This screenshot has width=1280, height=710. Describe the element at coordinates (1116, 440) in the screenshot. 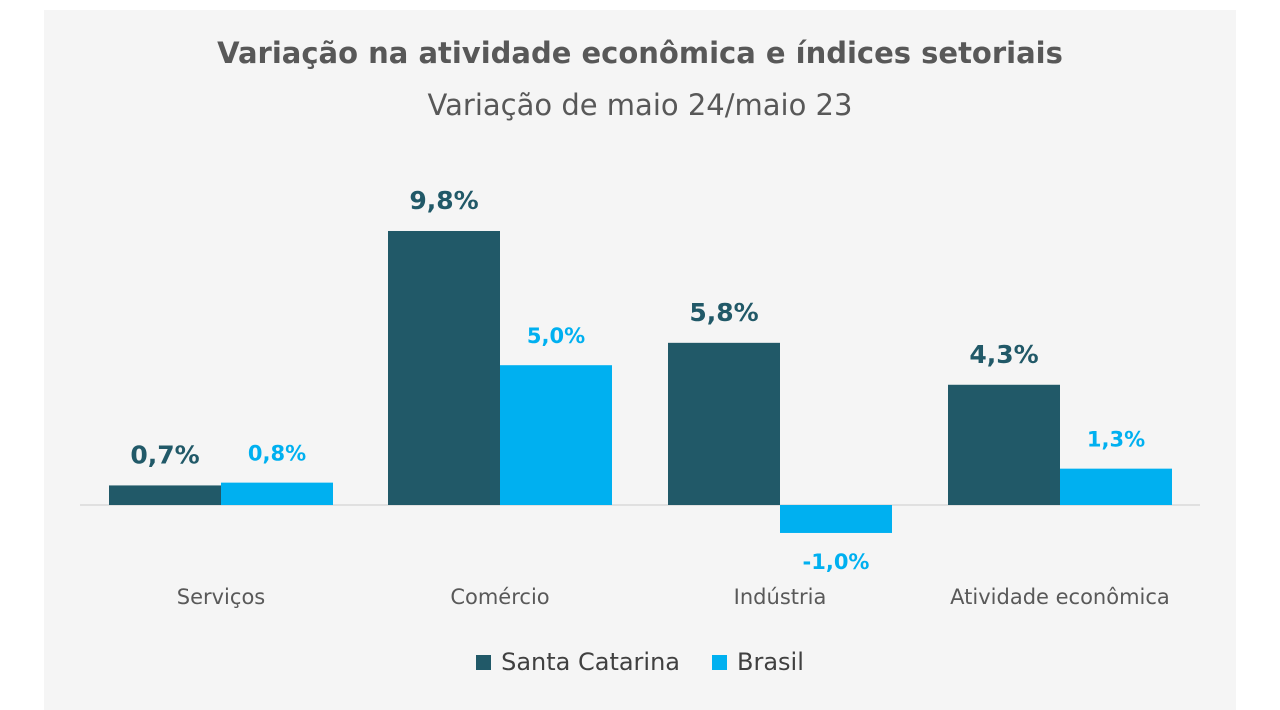

I see `data-label-brasil-atividade-economica: 1,3%` at that location.